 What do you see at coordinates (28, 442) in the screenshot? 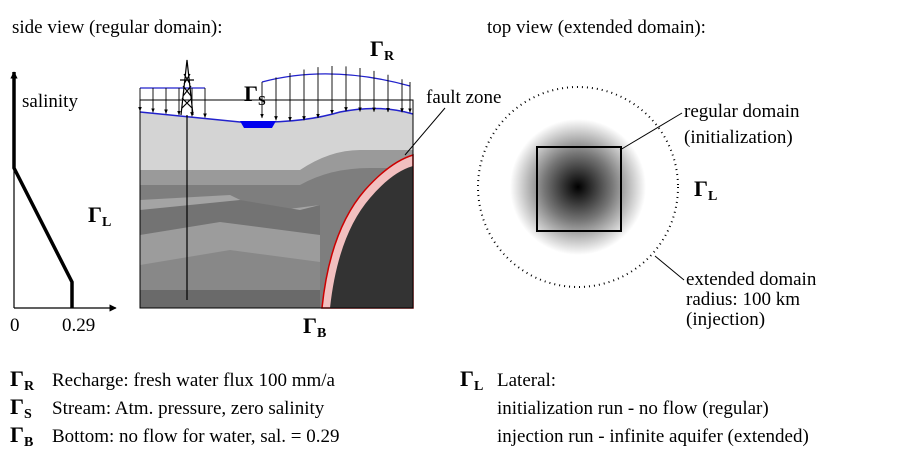
I see `subscript: B` at bounding box center [28, 442].